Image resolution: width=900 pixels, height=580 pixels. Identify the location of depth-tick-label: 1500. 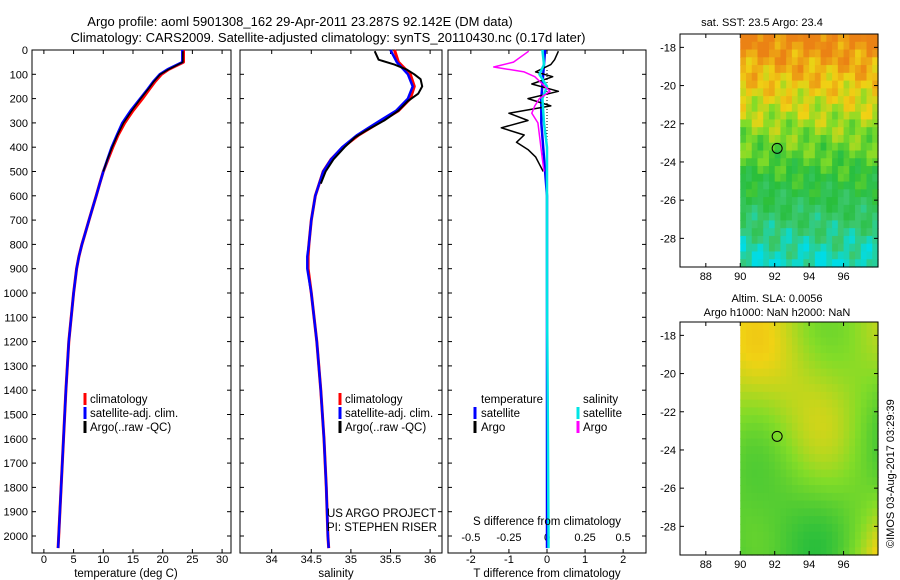
(16, 415).